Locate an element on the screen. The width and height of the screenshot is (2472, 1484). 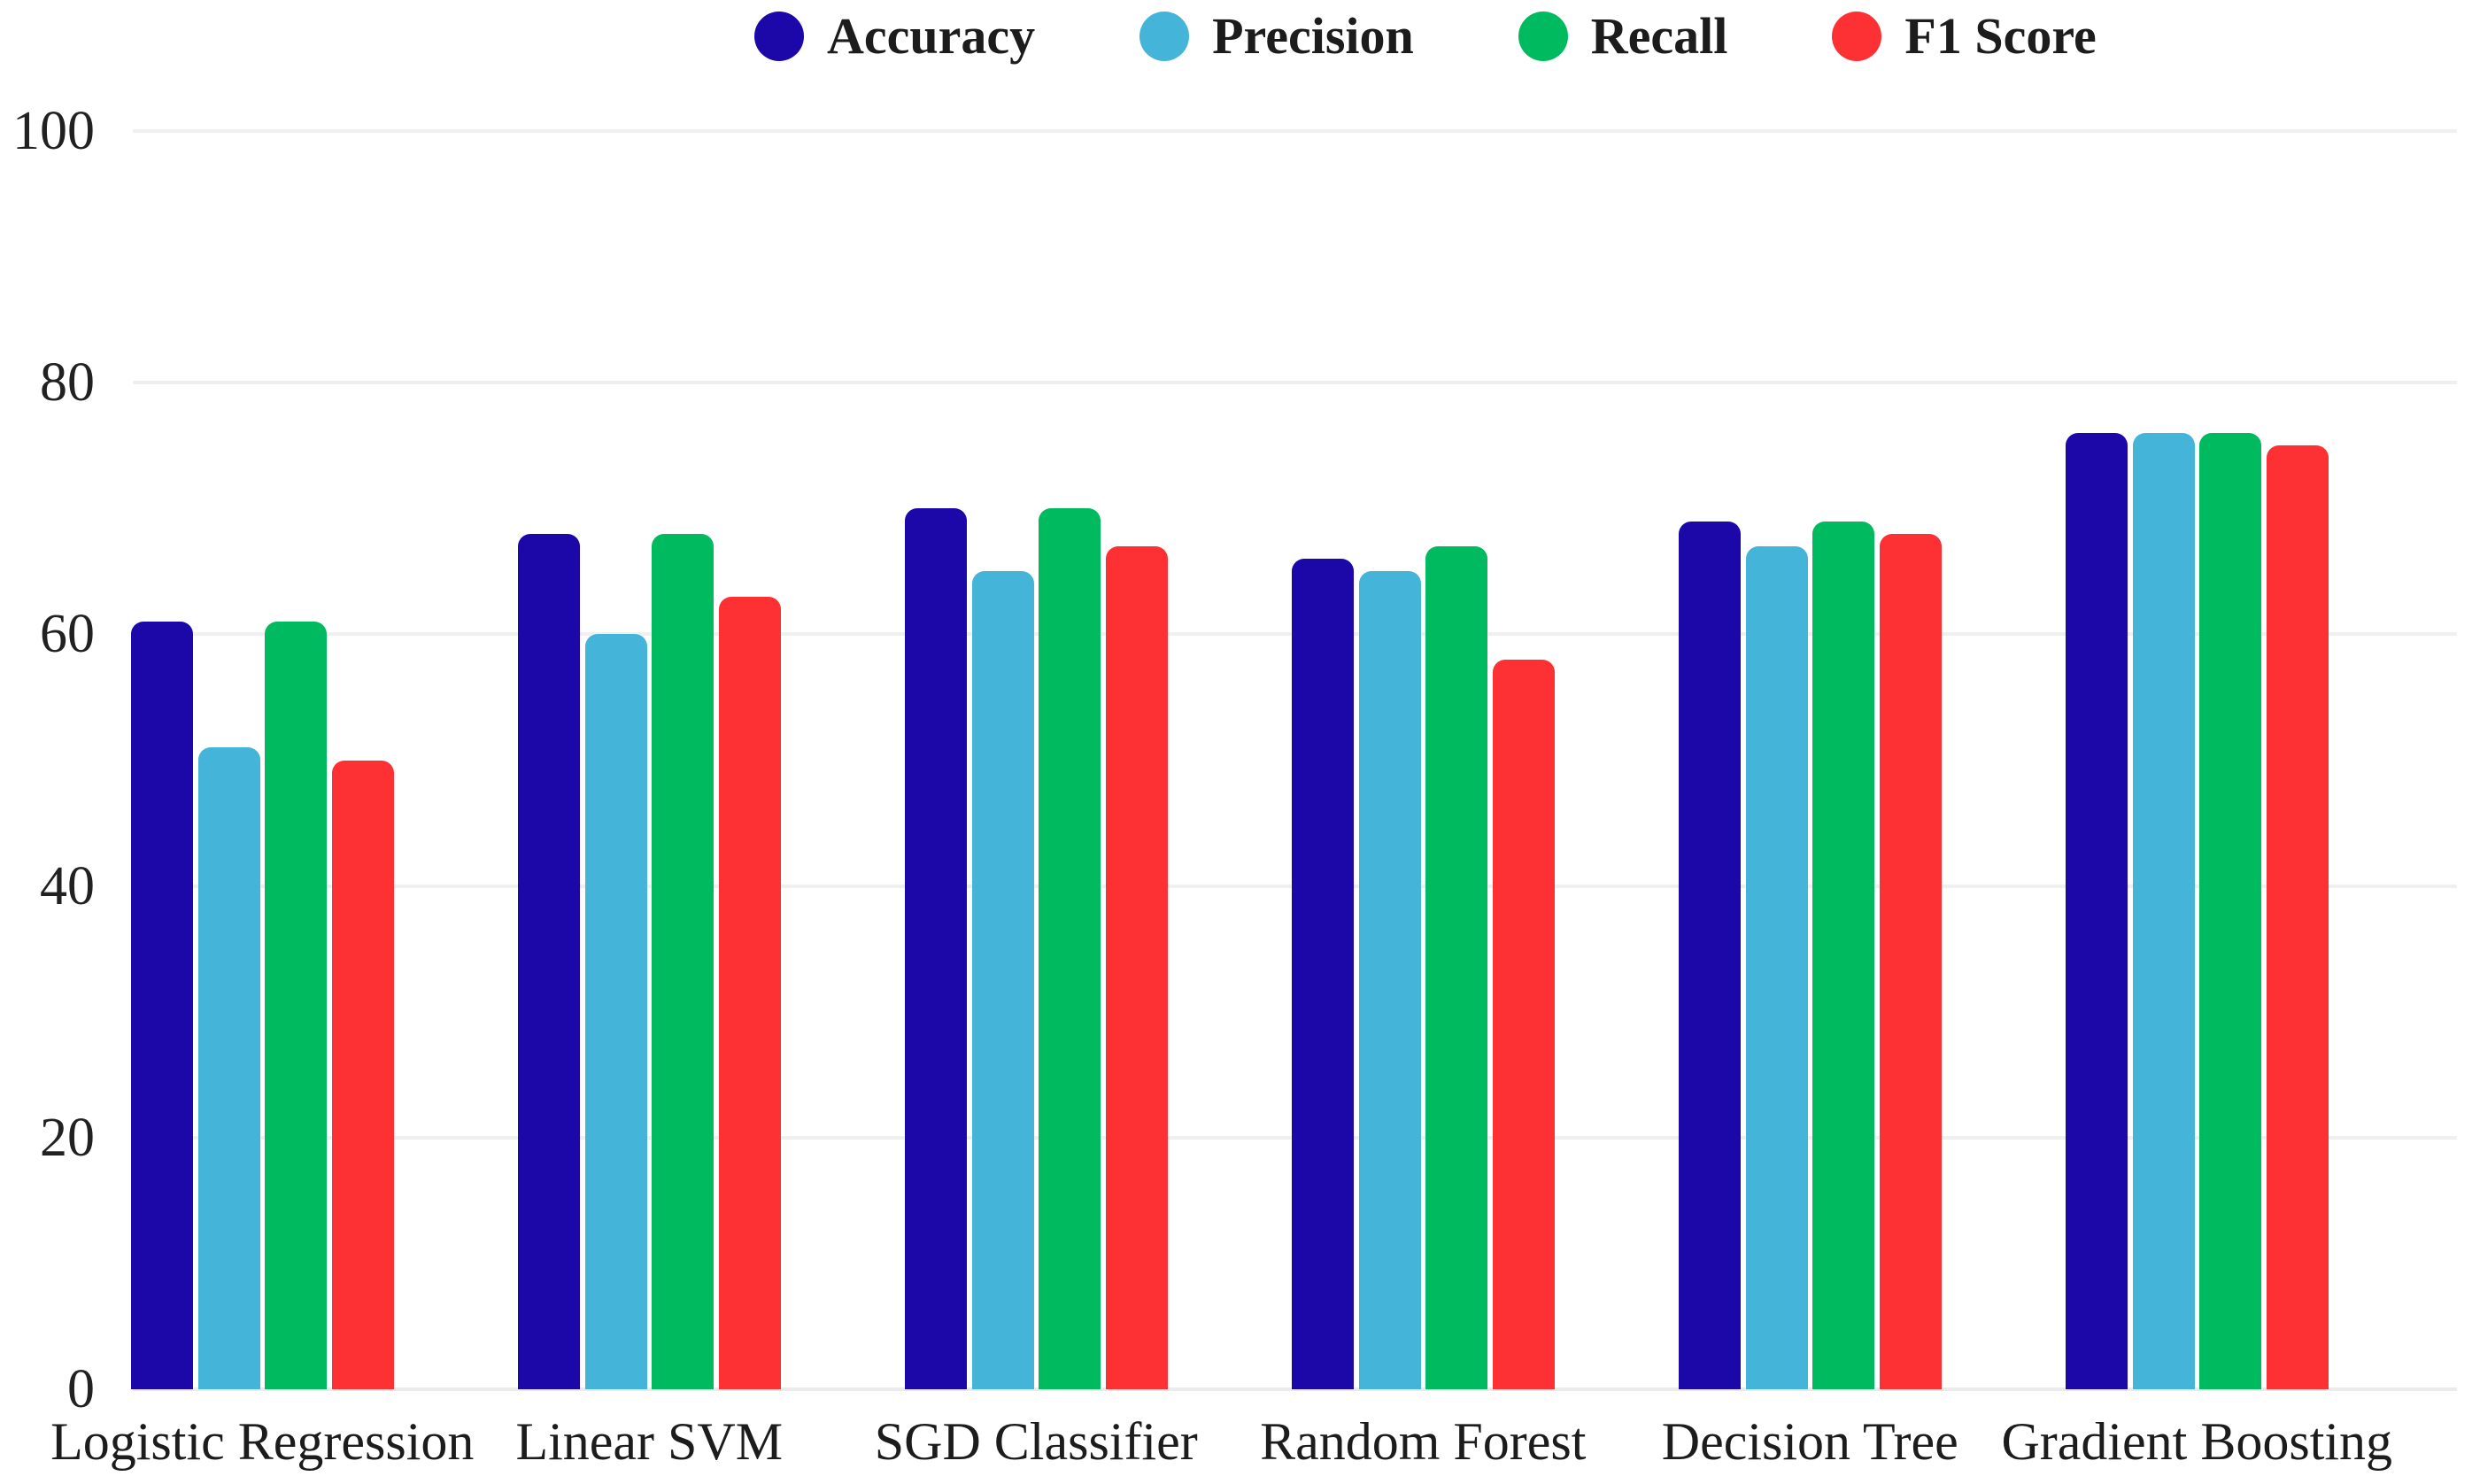
chart-legend: Accuracy Precision Recall F1 Score is located at coordinates (1425, 36).